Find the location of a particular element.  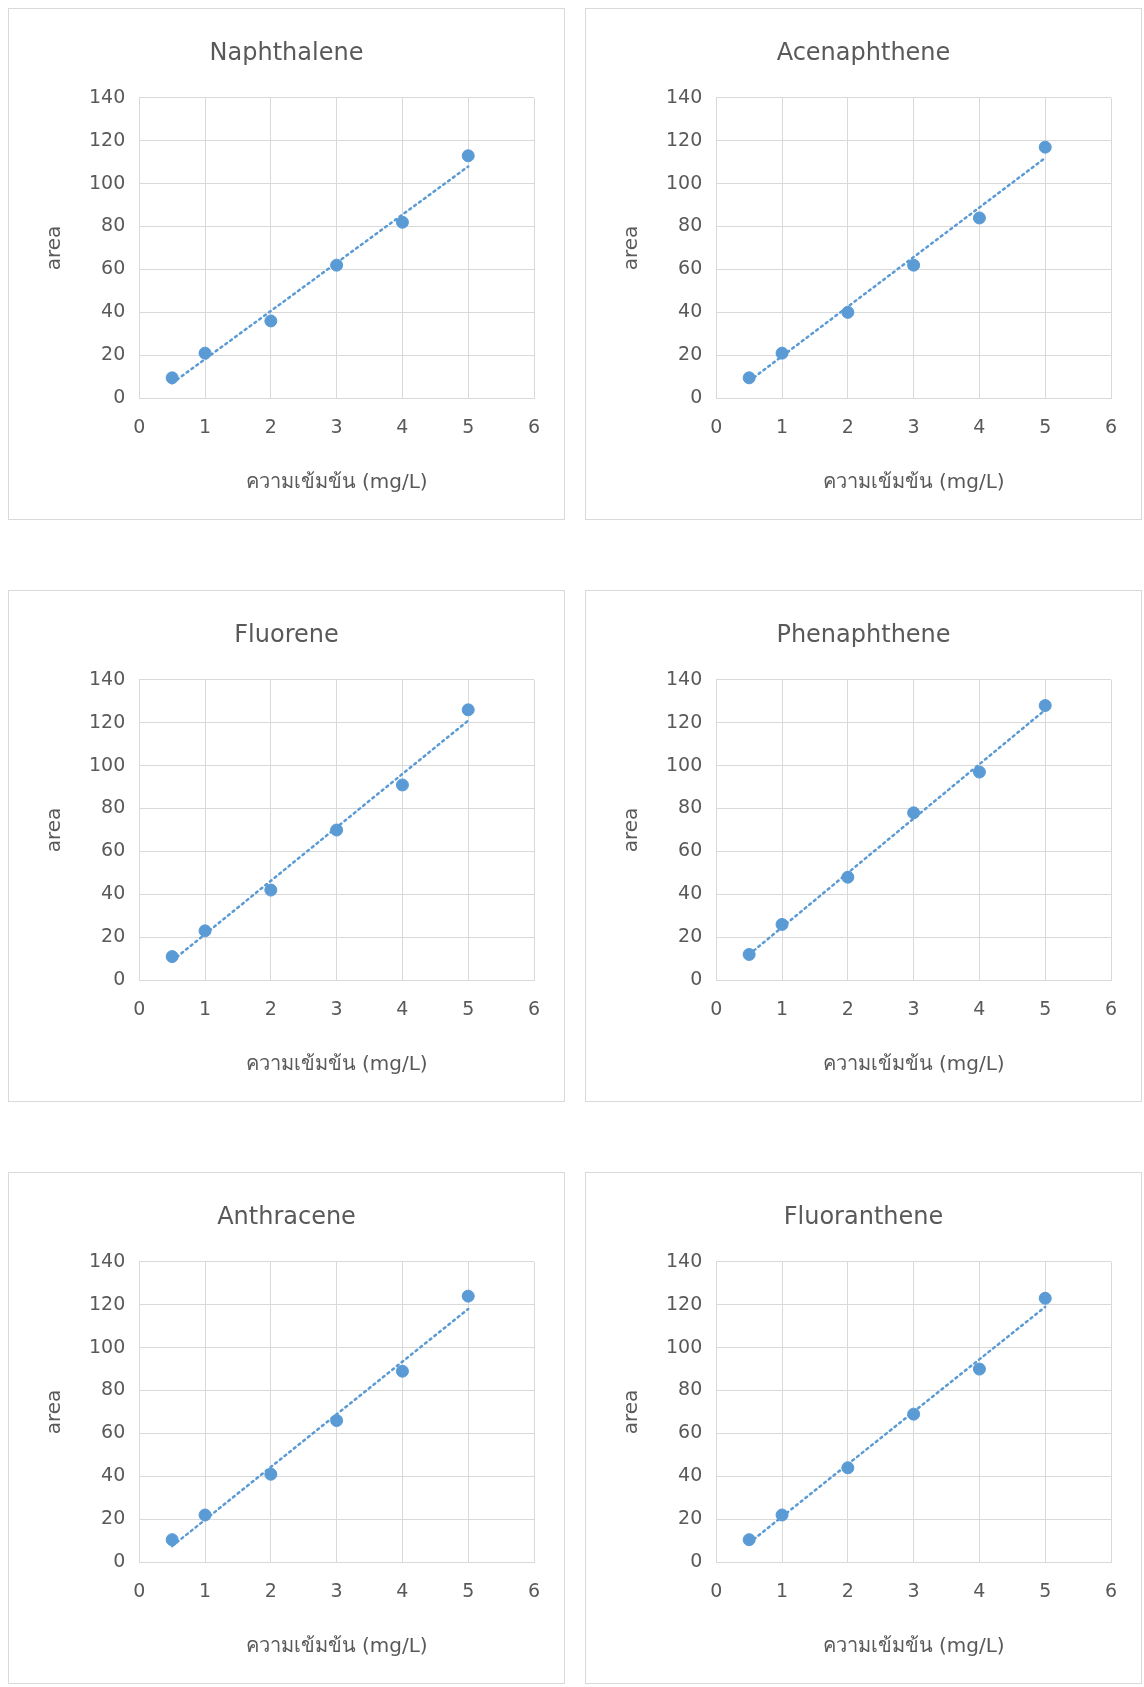

chart-title: Naphthalene is located at coordinates (286, 51).